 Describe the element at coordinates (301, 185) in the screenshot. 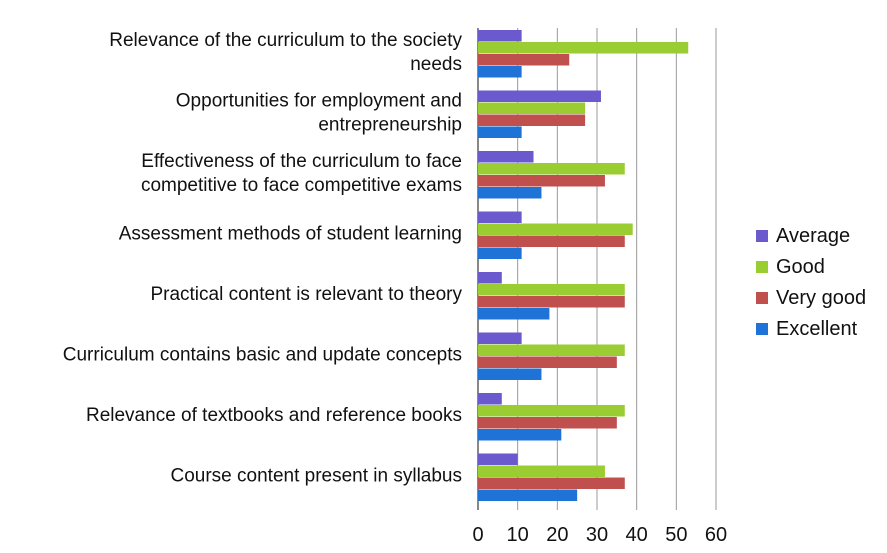

I see `category-label: competitive to face competitive exams` at that location.